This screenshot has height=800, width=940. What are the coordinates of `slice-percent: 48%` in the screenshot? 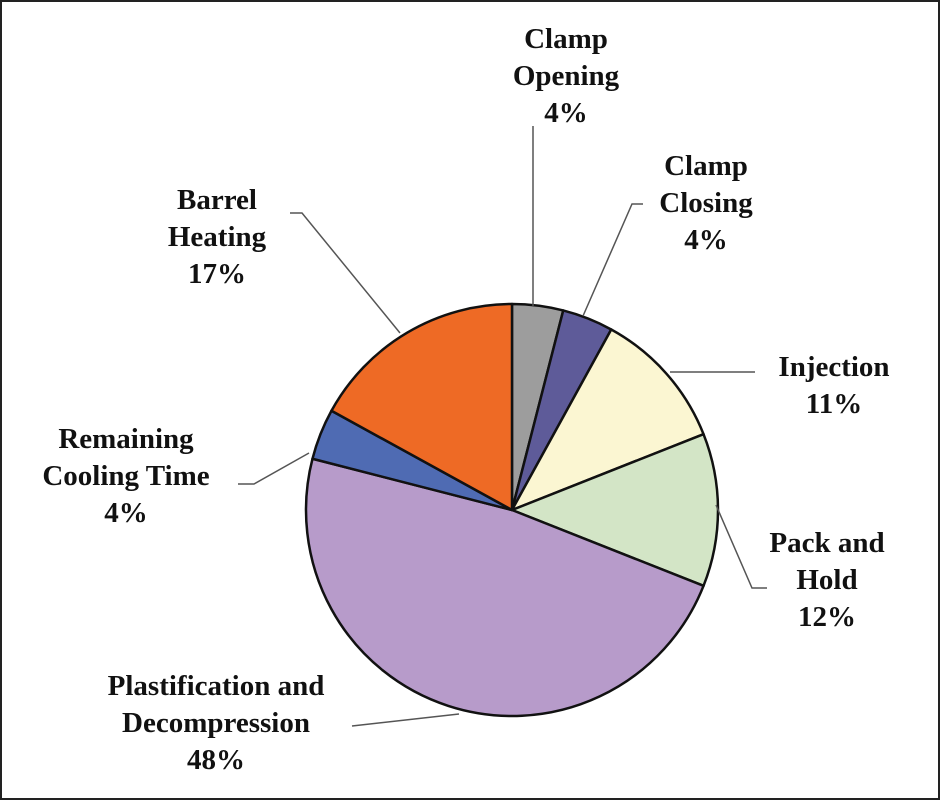 It's located at (216, 760).